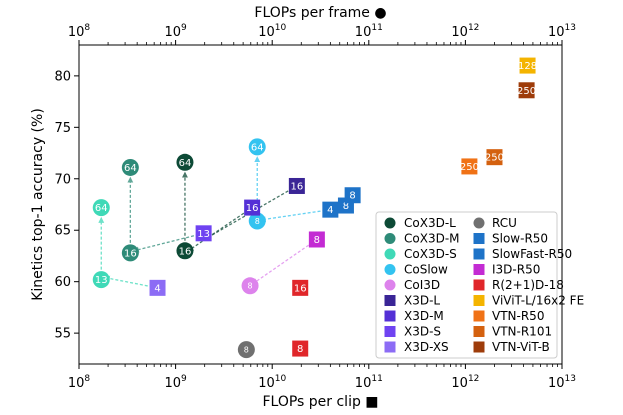  Describe the element at coordinates (426, 270) in the screenshot. I see `legend-label: CoSlow` at that location.